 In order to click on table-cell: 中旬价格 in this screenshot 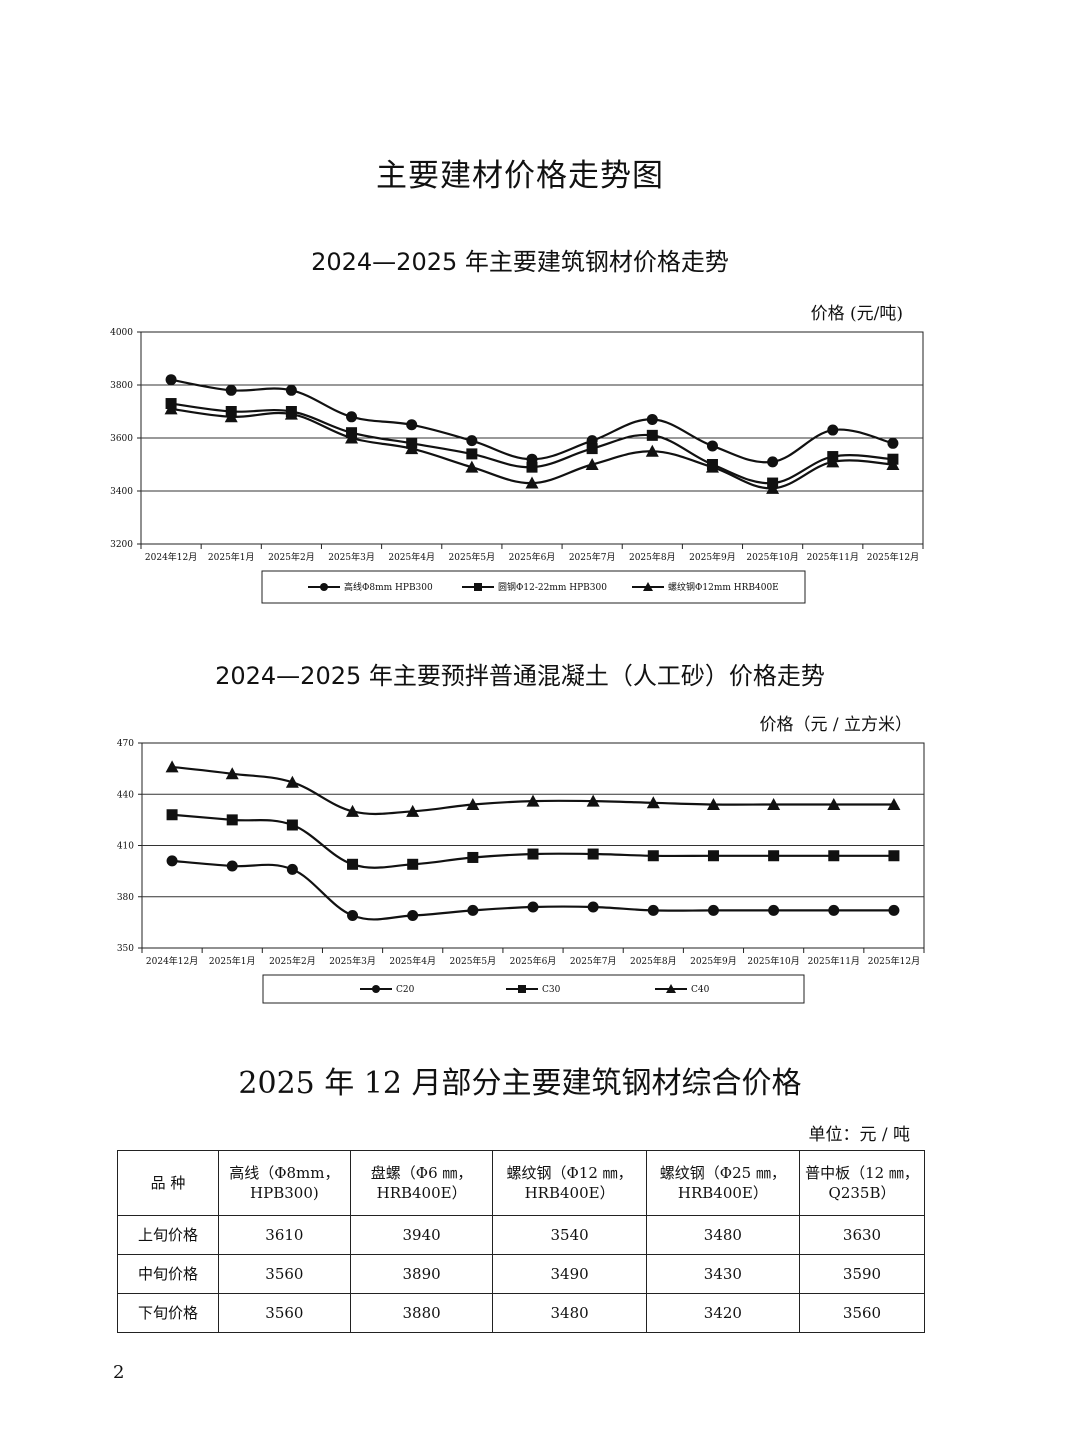, I will do `click(168, 1274)`.